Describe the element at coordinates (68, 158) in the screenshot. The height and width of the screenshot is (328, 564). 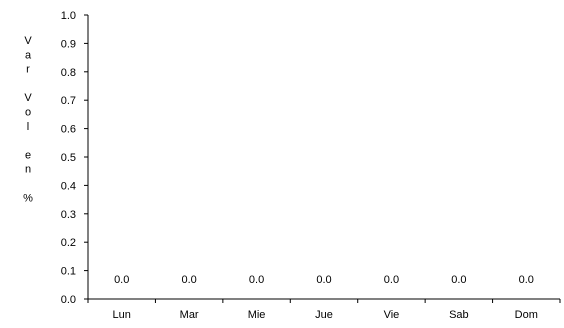
I see `y-tick-label: 0.5` at that location.